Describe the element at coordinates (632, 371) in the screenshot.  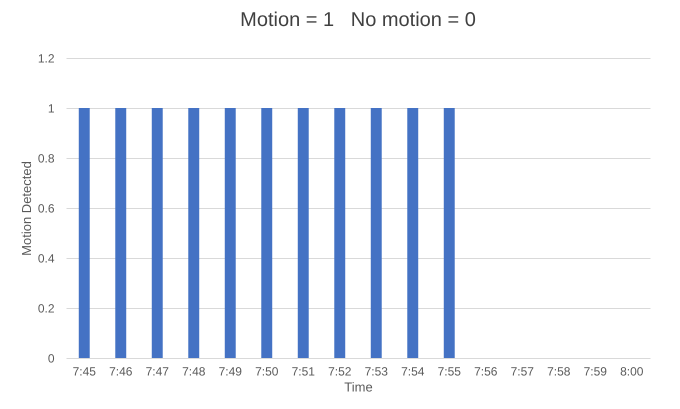
I see `x-tick-label: 8:00` at that location.